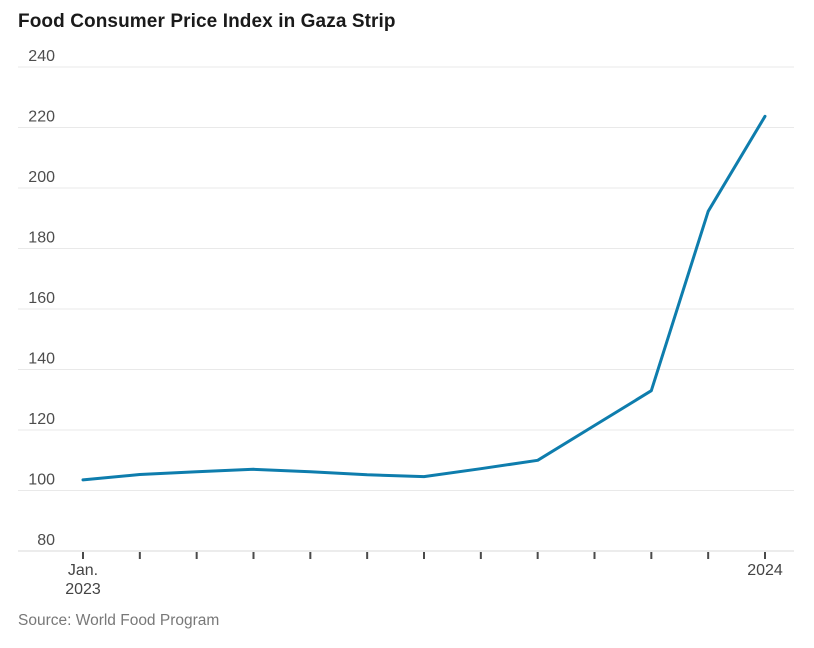 Image resolution: width=814 pixels, height=648 pixels. I want to click on y-axis-label: 200, so click(41, 177).